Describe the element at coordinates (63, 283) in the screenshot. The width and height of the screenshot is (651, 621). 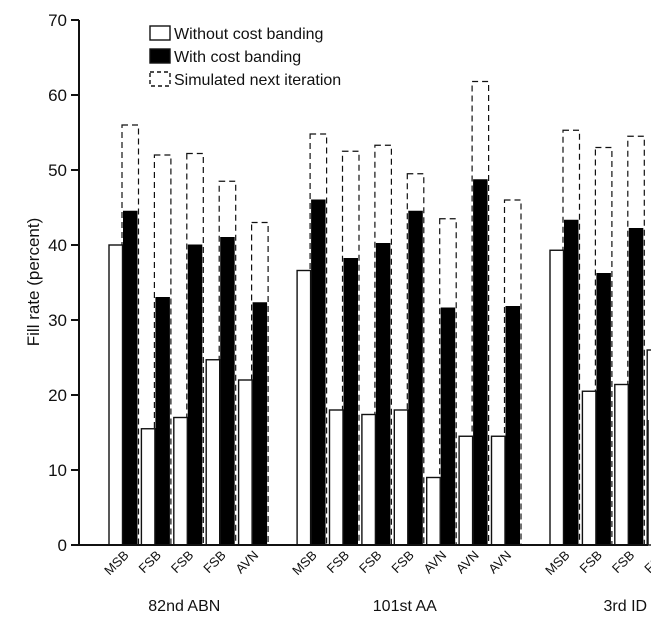
I see `ticks-layer: 0 10 20 30 40 50 60 70` at that location.